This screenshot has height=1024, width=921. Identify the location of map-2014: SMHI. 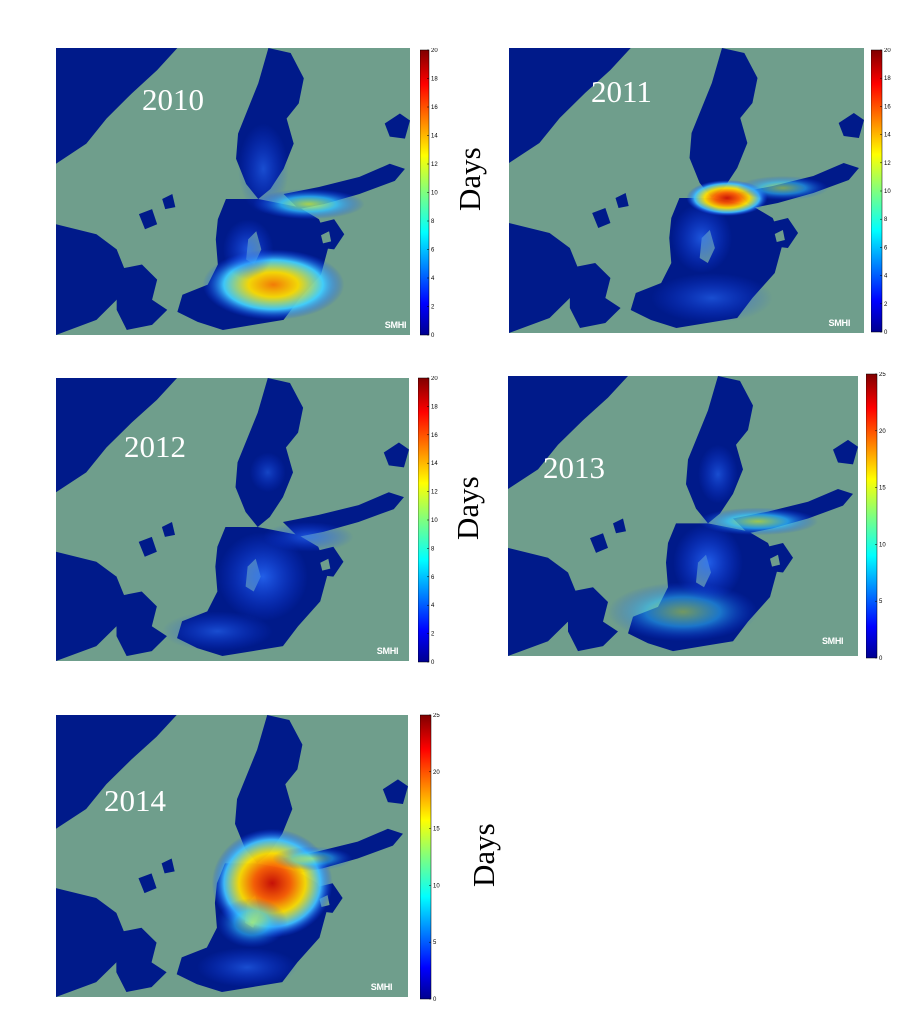
(232, 856).